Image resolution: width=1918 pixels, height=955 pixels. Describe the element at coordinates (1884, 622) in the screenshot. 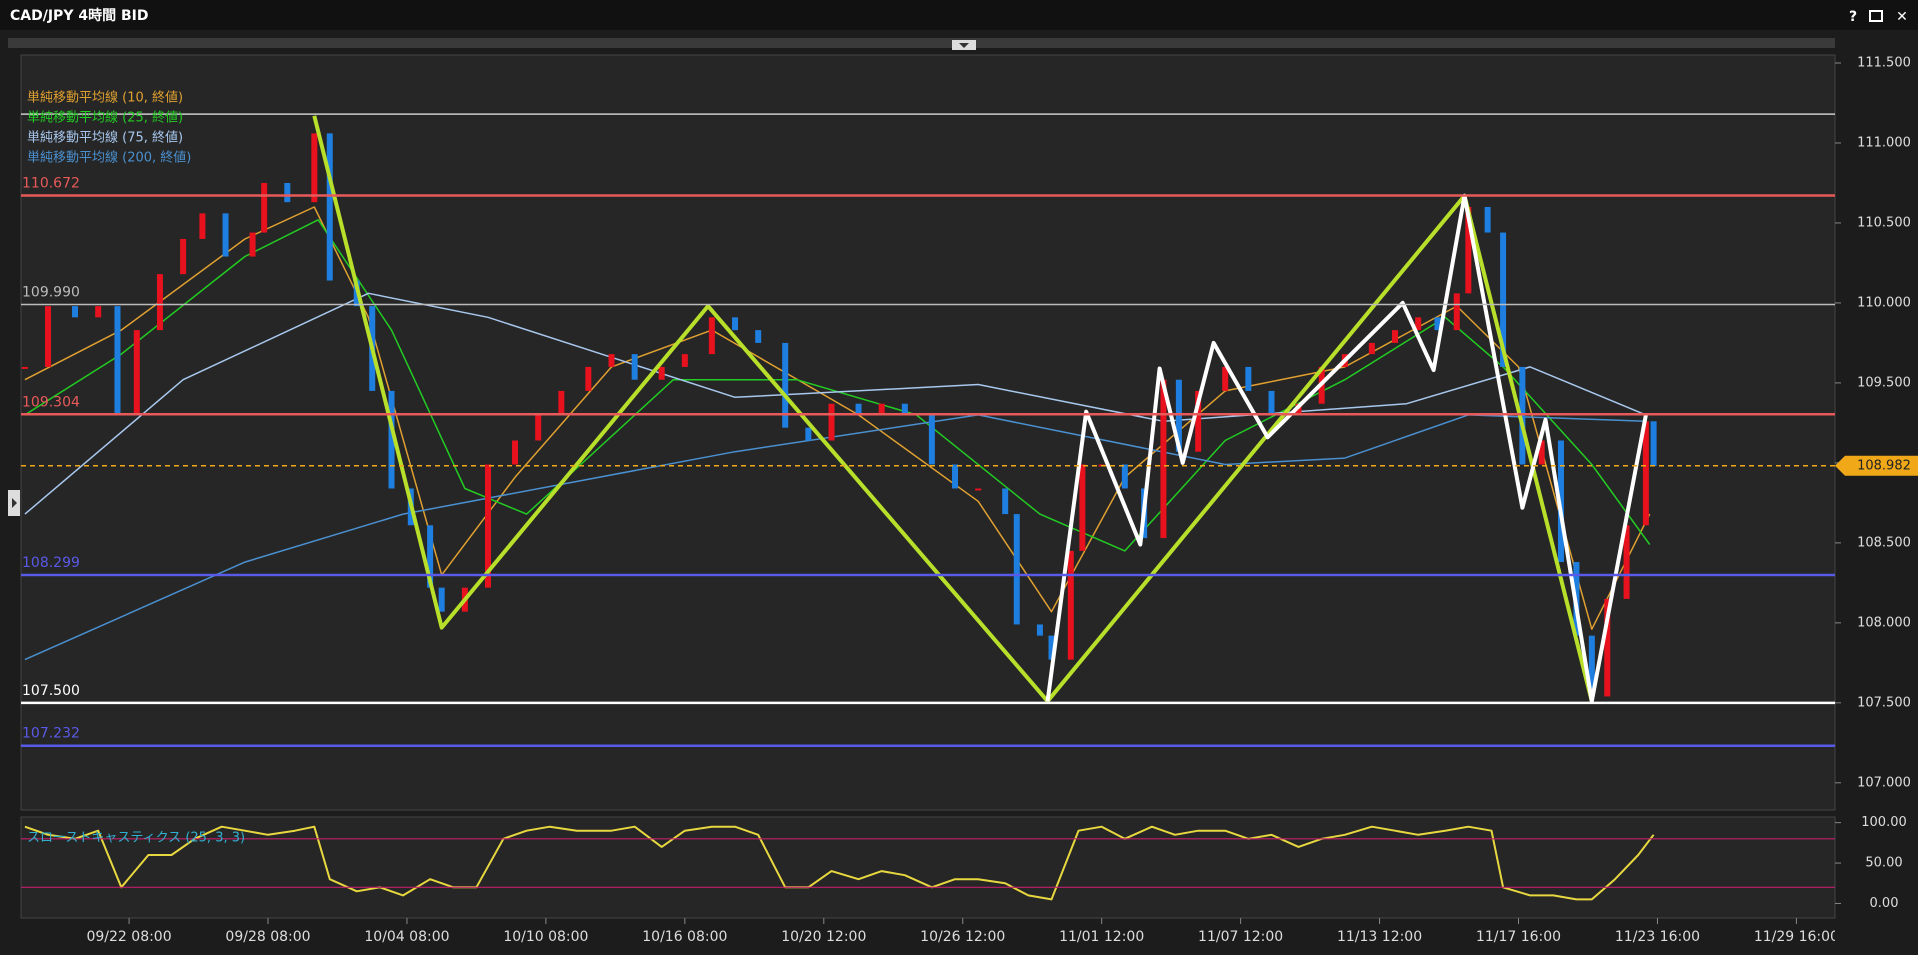

I see `y-tick-label: 108.000` at that location.